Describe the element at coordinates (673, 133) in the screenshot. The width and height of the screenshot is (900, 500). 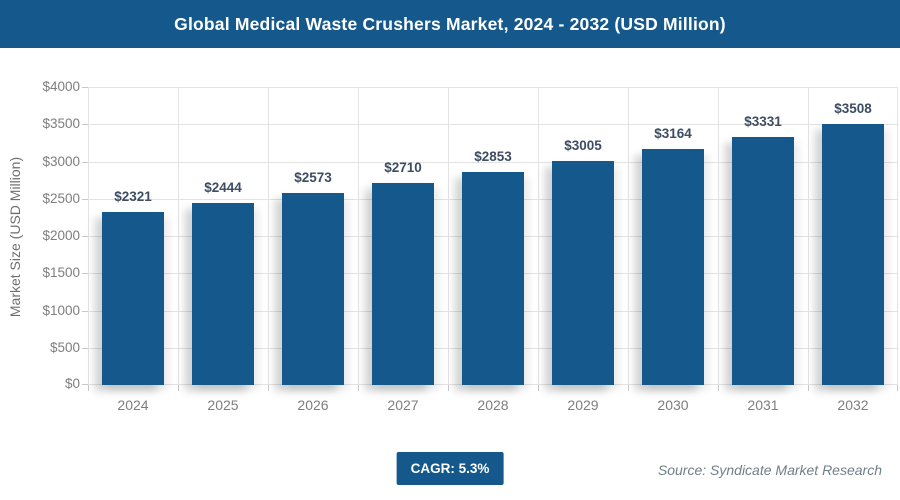
I see `bar-value-label: $3164` at that location.